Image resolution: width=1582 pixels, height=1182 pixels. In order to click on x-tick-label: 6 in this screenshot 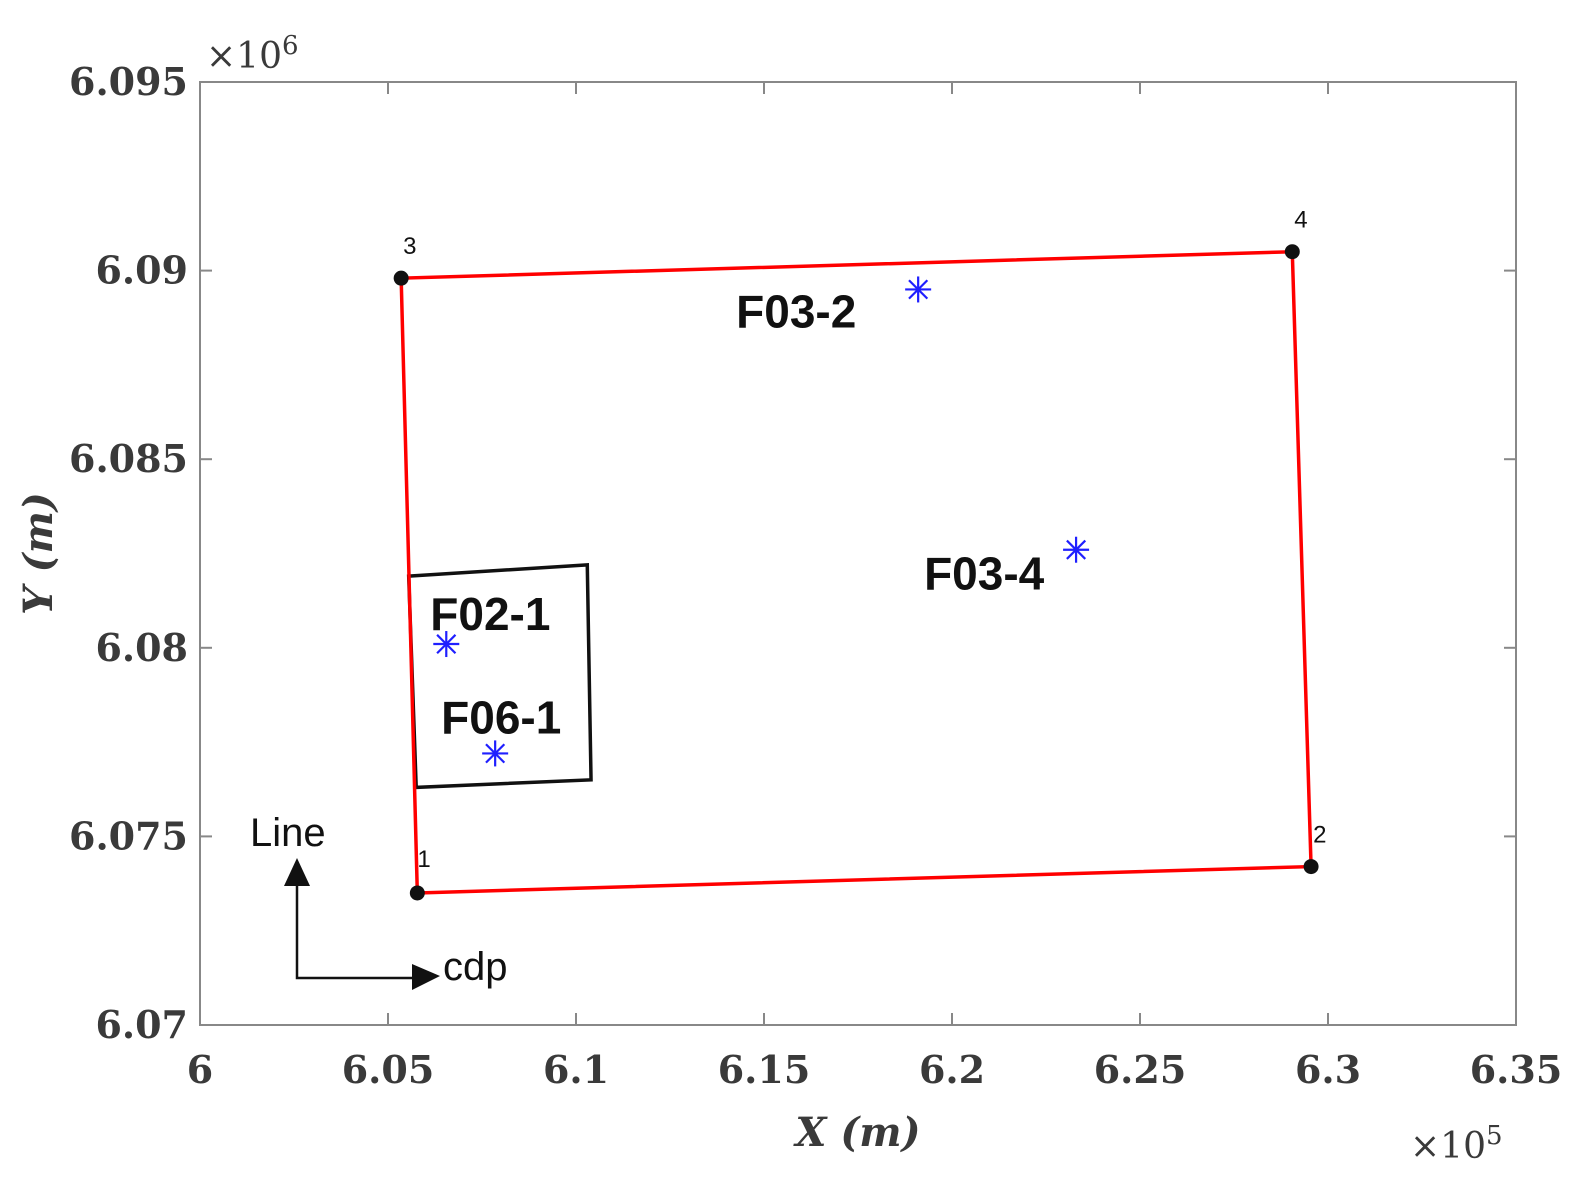, I will do `click(200, 1069)`.